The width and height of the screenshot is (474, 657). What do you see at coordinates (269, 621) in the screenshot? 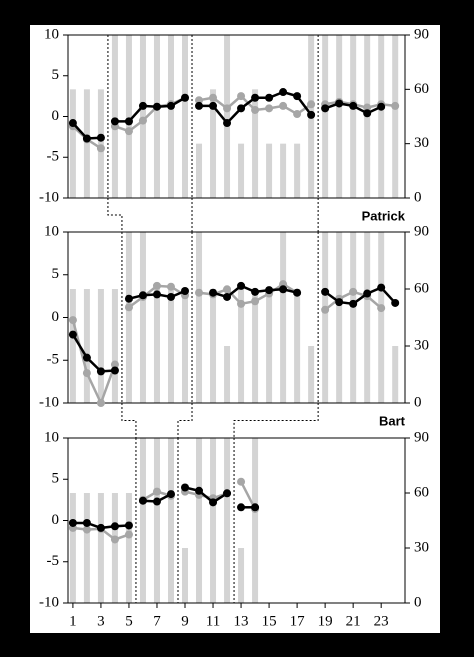
I see `x-tick-label: 15` at bounding box center [269, 621].